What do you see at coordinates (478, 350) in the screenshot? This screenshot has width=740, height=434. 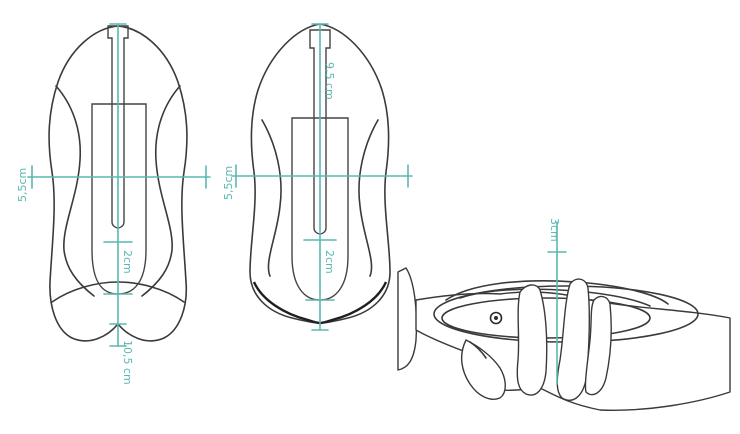 I see `thumb-nail` at bounding box center [478, 350].